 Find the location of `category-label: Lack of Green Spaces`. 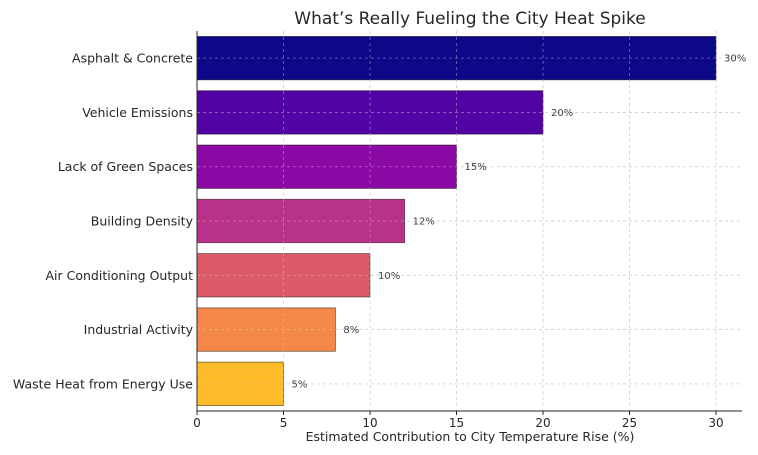

category-label: Lack of Green Spaces is located at coordinates (125, 166).